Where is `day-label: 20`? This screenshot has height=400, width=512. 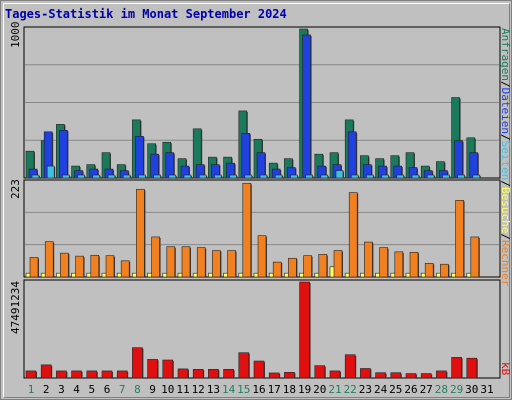 day-label: 20 is located at coordinates (319, 389).